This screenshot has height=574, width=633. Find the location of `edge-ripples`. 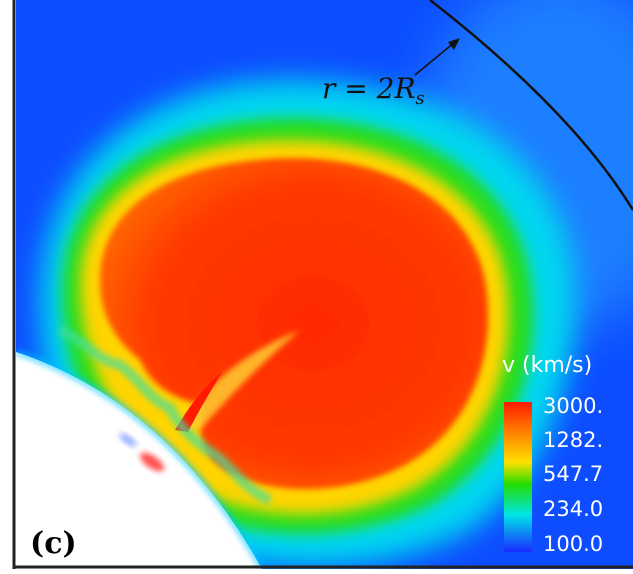

edge-ripples is located at coordinates (165, 415).